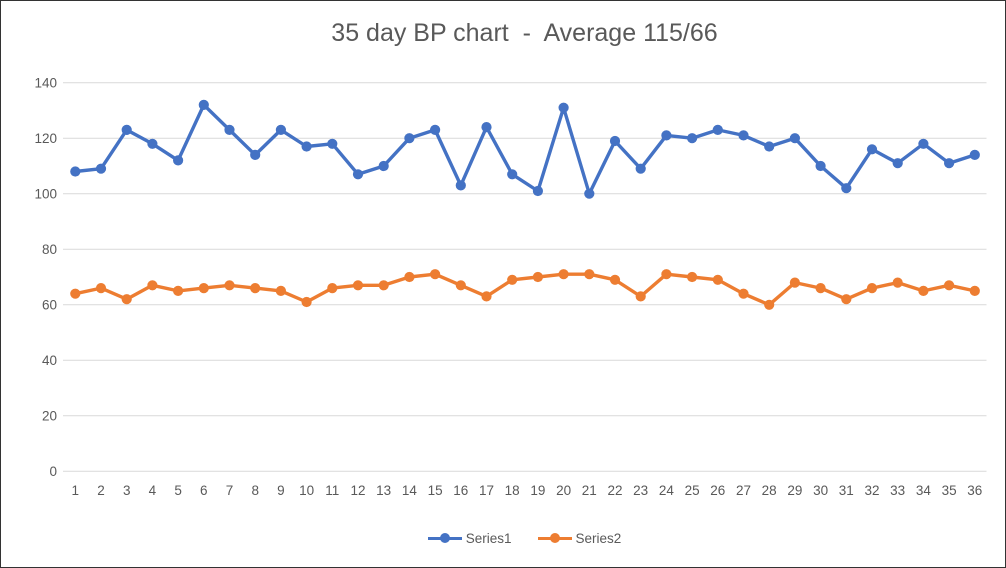 The image size is (1006, 568). Describe the element at coordinates (153, 490) in the screenshot. I see `x-axis-tick-label: 4` at that location.